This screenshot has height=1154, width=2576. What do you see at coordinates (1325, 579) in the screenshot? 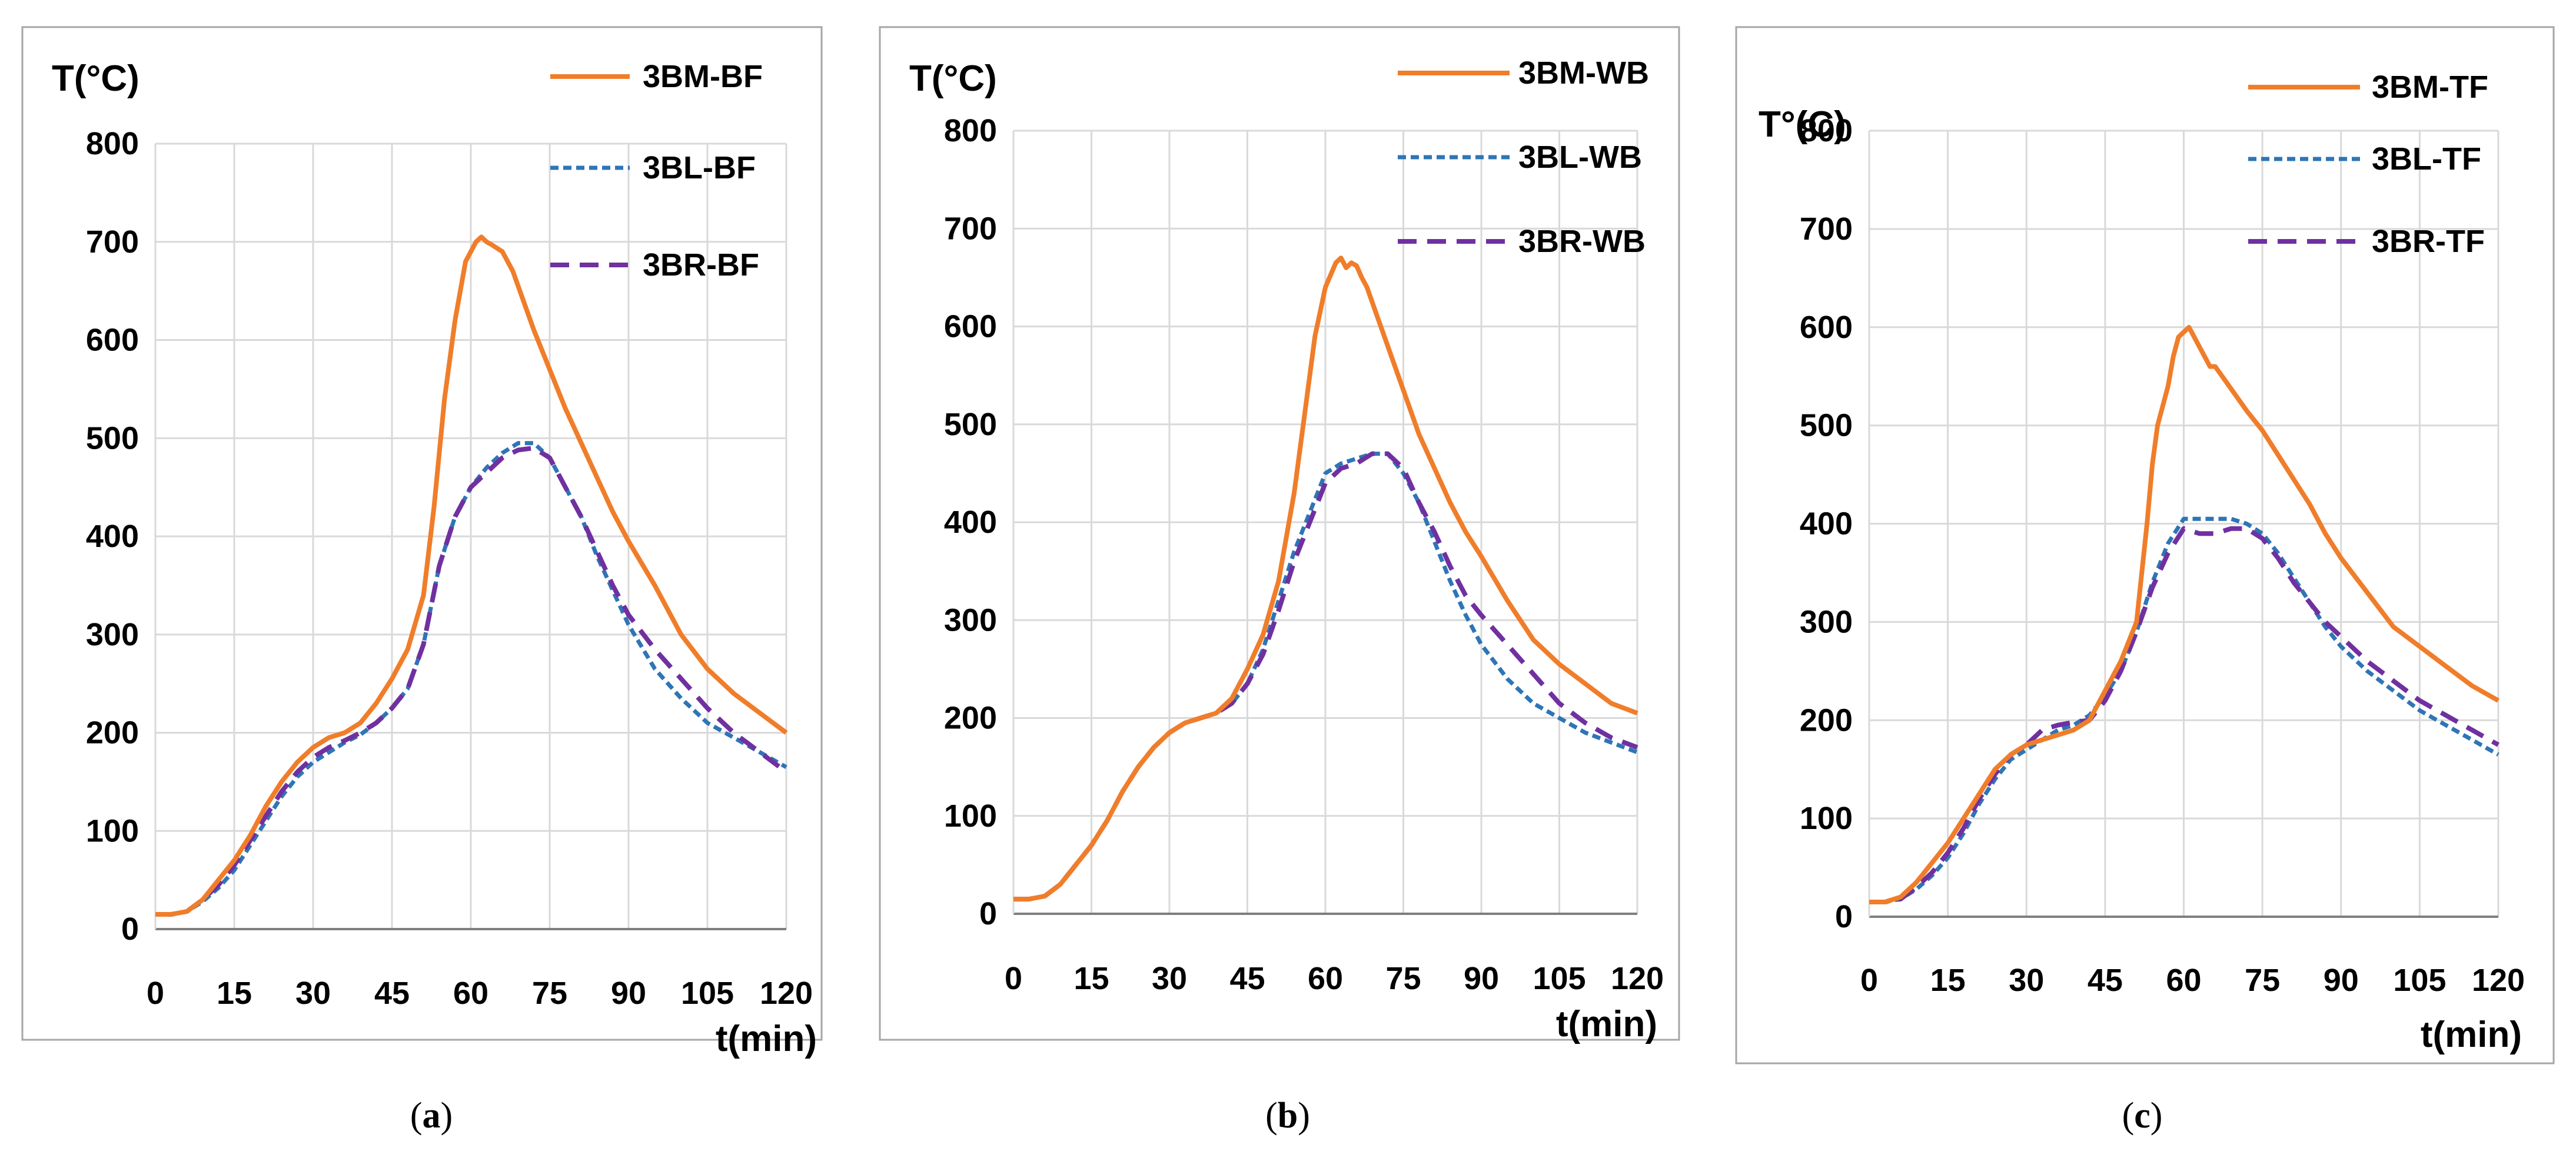
I see `series-line-3bm-wb` at bounding box center [1325, 579].